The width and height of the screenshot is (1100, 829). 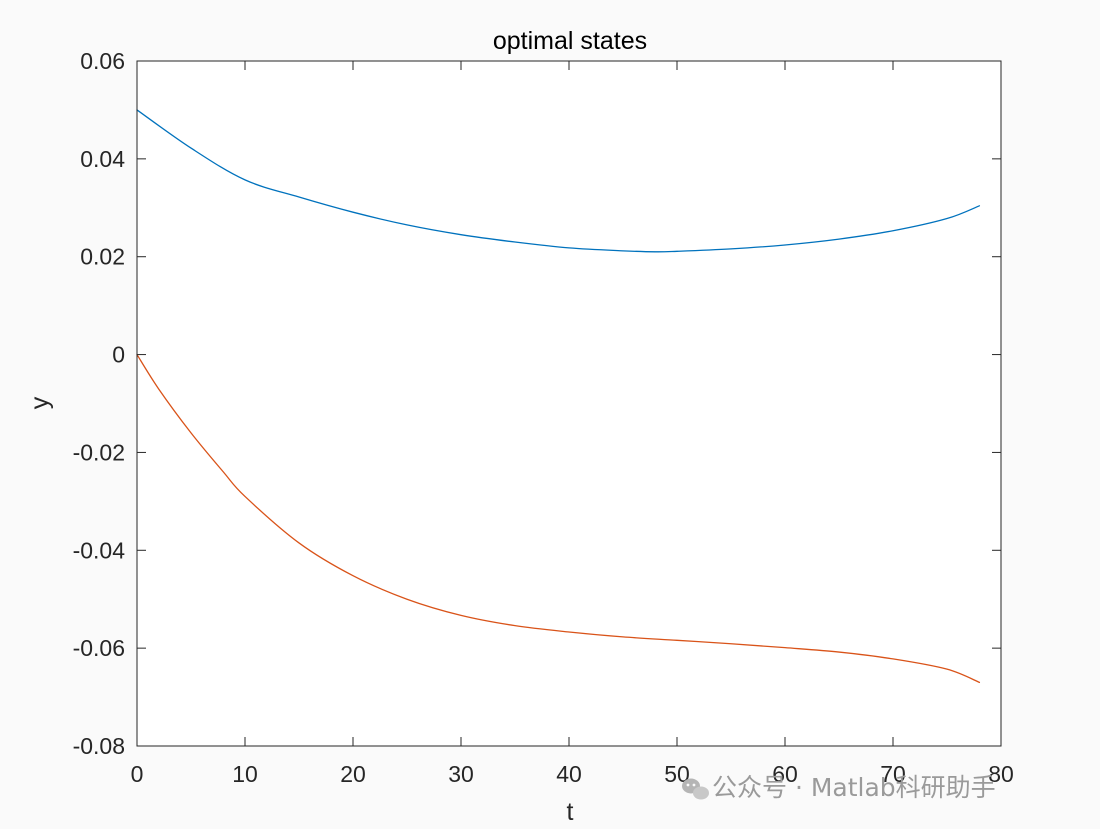 I want to click on watermark: 公众号 · Matlab科研助手, so click(x=839, y=787).